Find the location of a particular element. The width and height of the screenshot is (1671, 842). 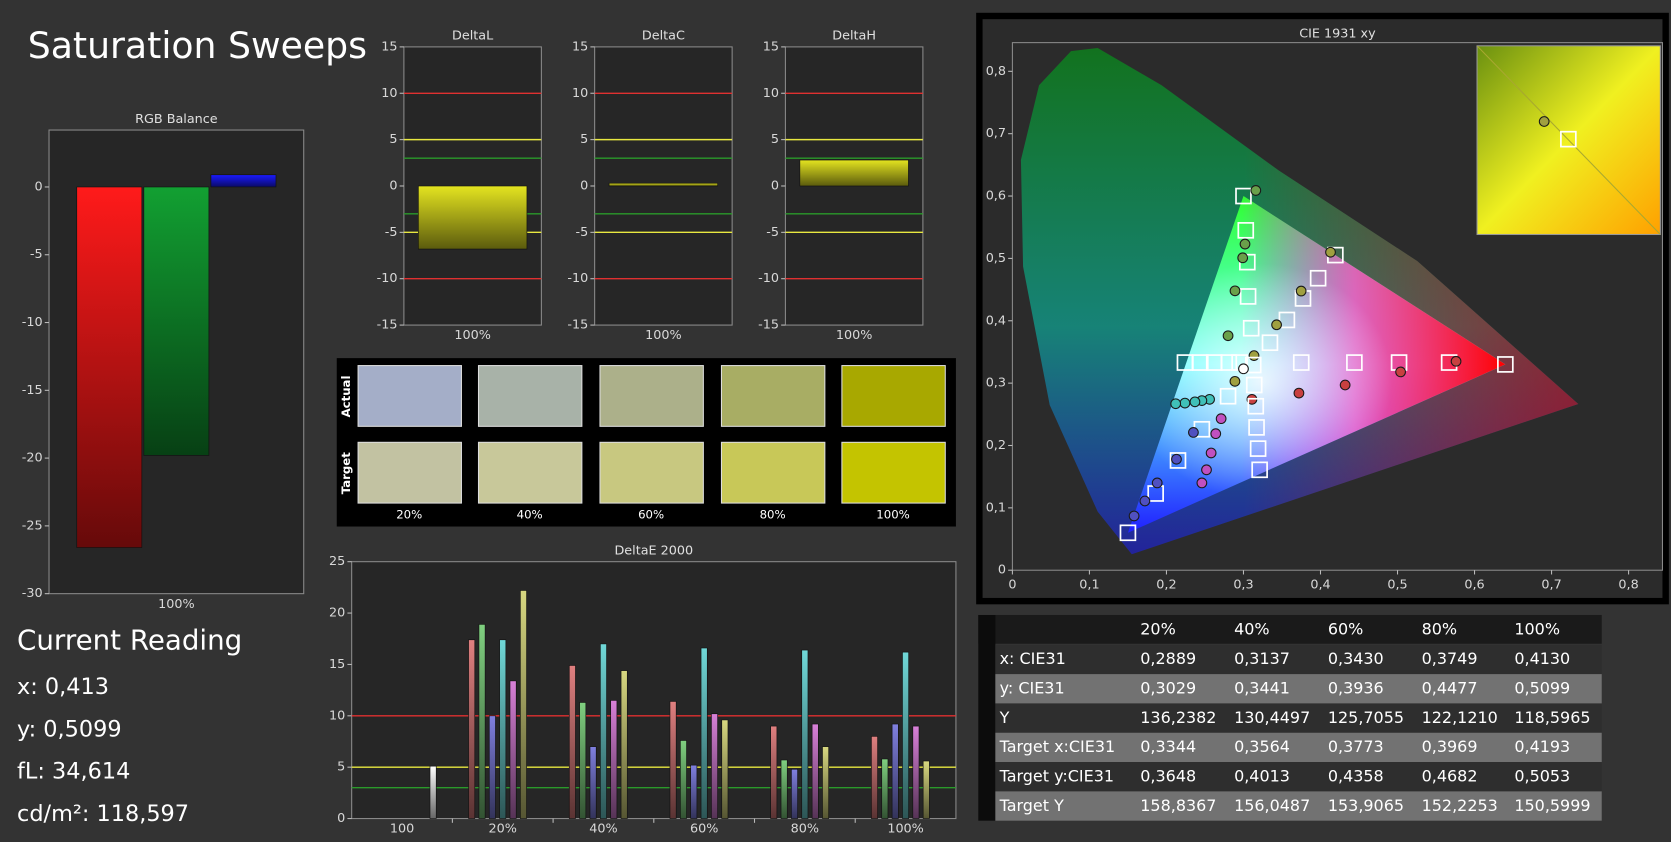

table-column-header: 60% is located at coordinates (1345, 628).